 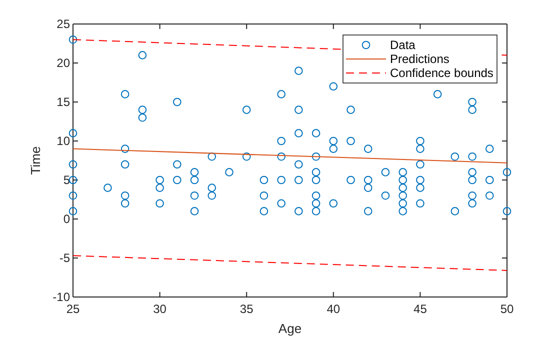 What do you see at coordinates (507, 309) in the screenshot?
I see `x-tick-label: 50` at bounding box center [507, 309].